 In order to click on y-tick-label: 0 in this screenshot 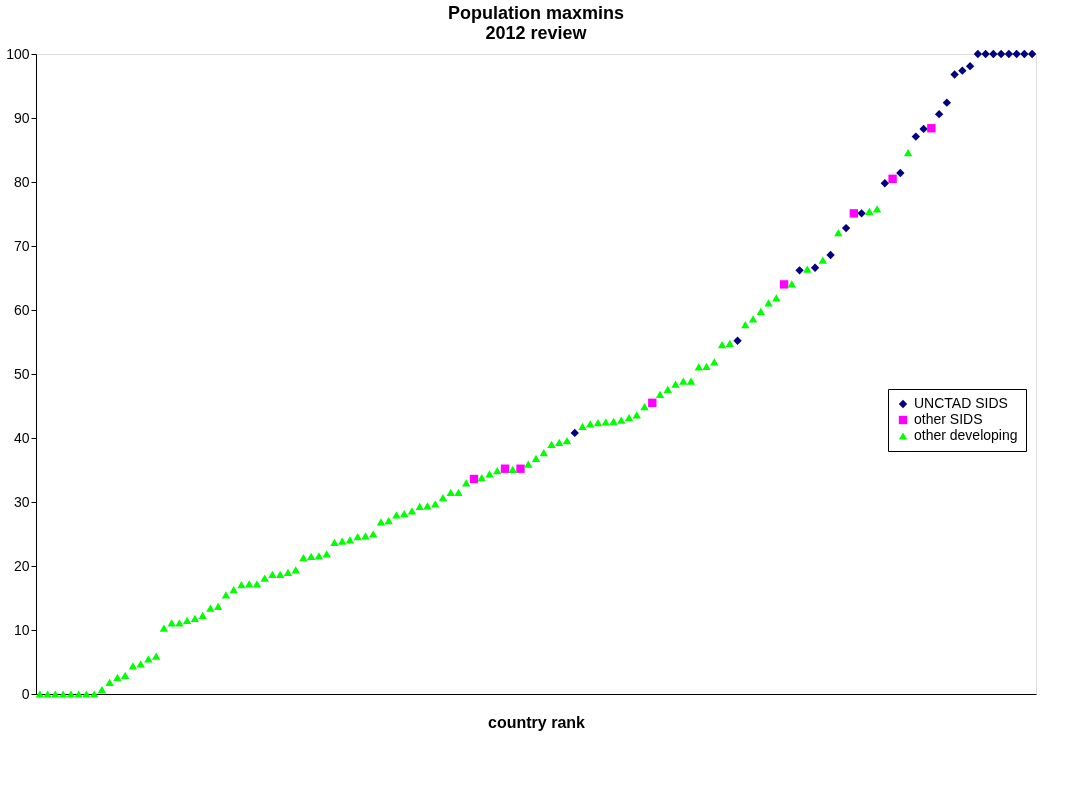, I will do `click(25, 693)`.